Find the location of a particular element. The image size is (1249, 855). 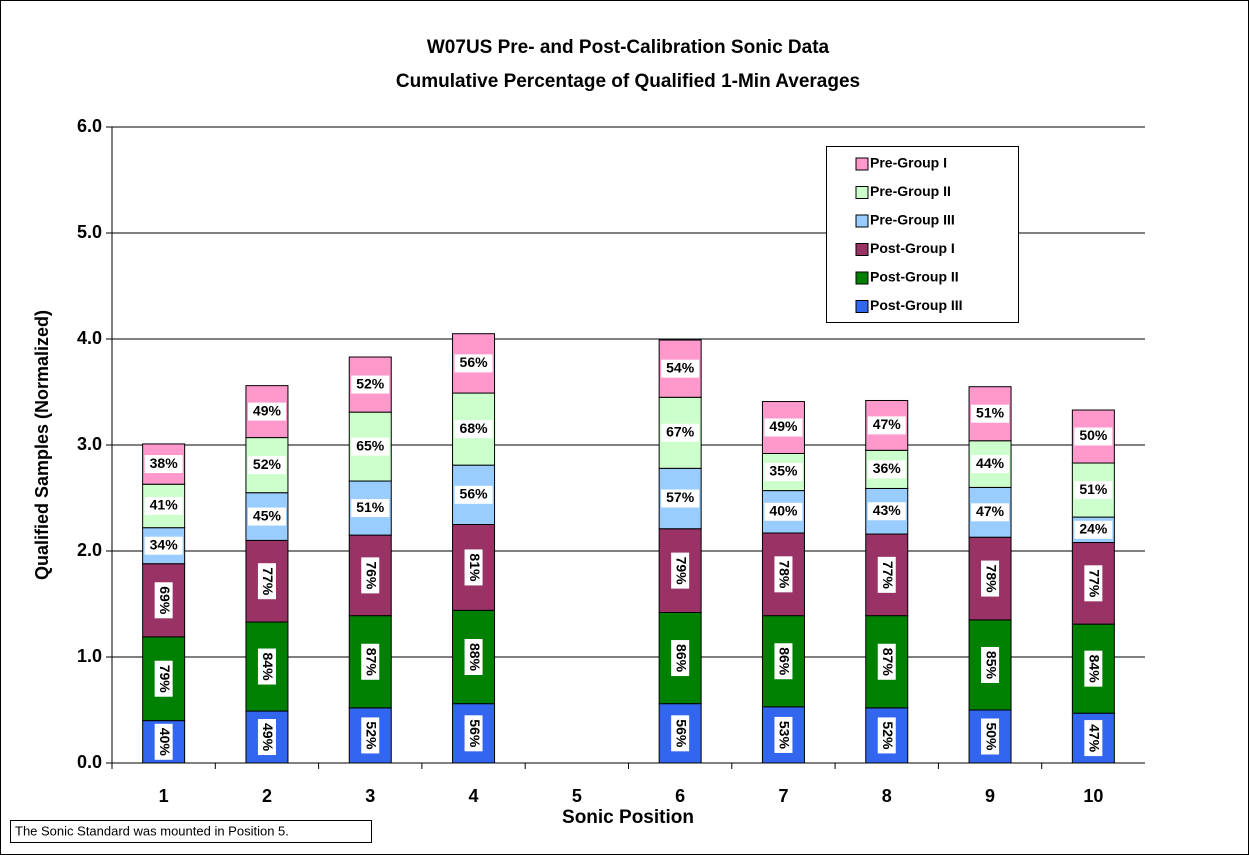

value-label: 50% is located at coordinates (991, 736).